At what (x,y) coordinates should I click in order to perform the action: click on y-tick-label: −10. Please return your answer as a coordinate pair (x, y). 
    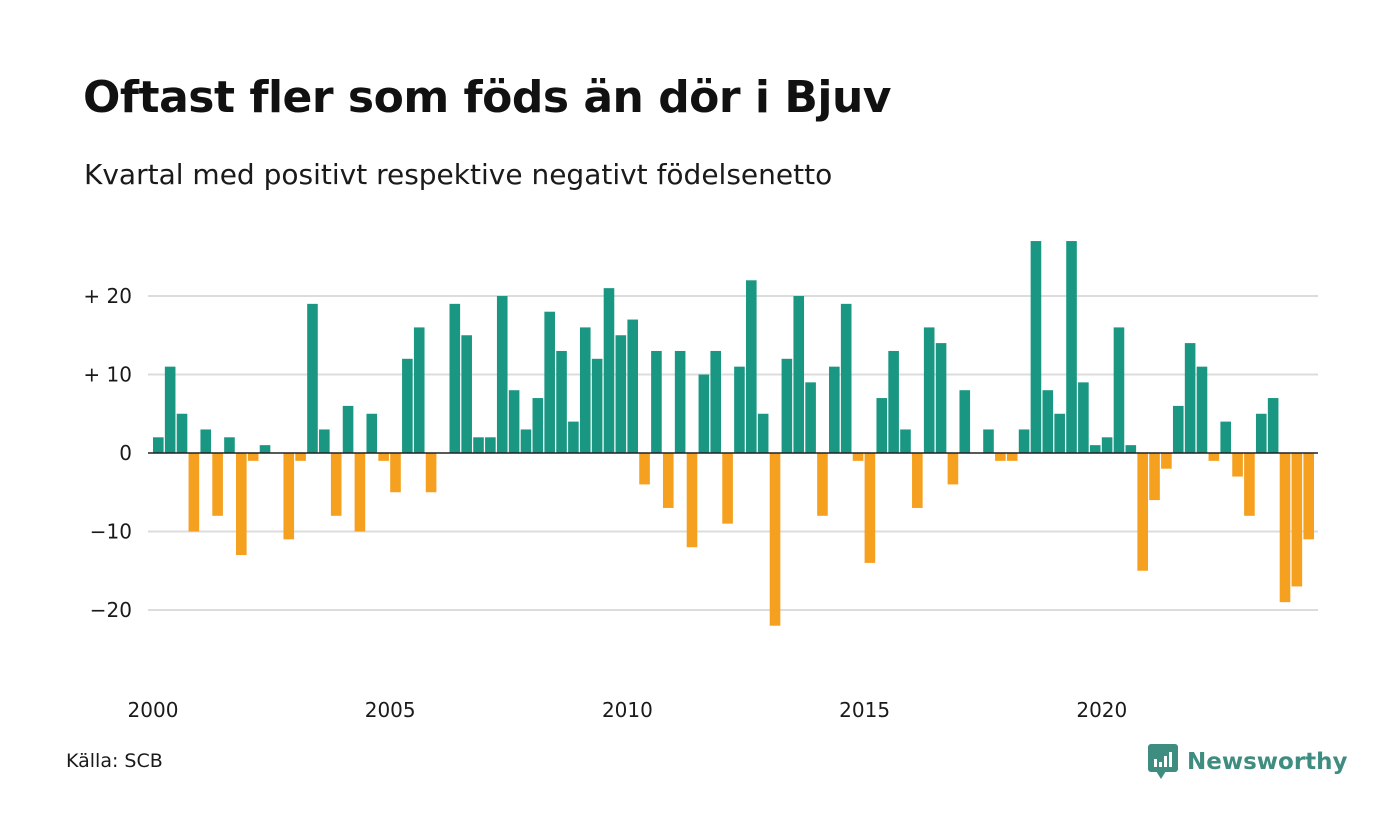
    Looking at the image, I should click on (111, 532).